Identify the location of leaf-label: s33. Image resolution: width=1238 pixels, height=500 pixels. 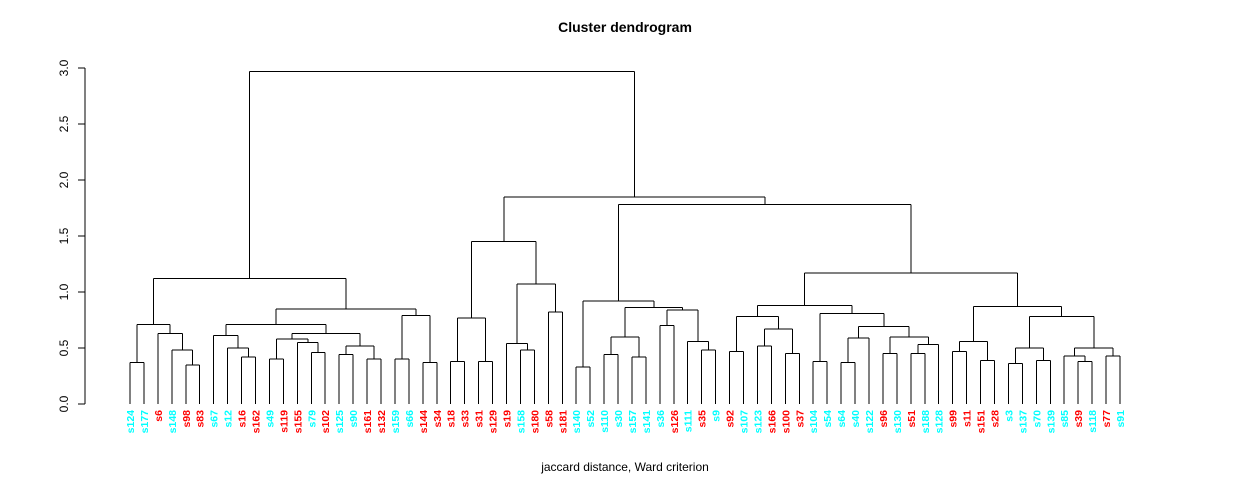
(466, 419).